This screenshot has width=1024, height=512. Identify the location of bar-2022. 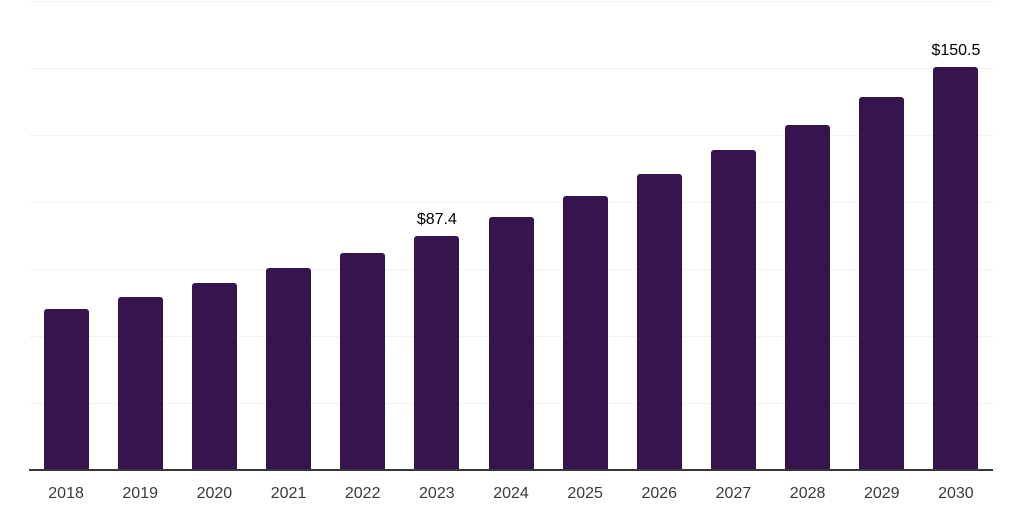
(363, 361).